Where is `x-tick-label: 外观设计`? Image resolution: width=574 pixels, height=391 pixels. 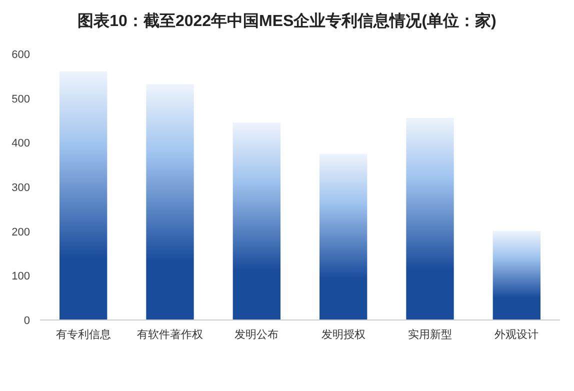 x-tick-label: 外观设计 is located at coordinates (516, 334).